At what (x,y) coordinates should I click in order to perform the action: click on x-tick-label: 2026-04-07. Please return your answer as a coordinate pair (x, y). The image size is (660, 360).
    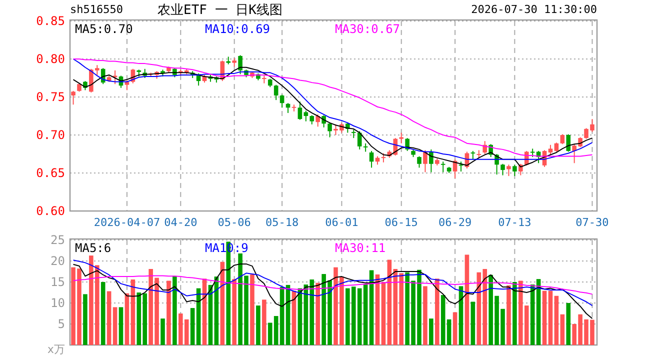
    Looking at the image, I should click on (127, 222).